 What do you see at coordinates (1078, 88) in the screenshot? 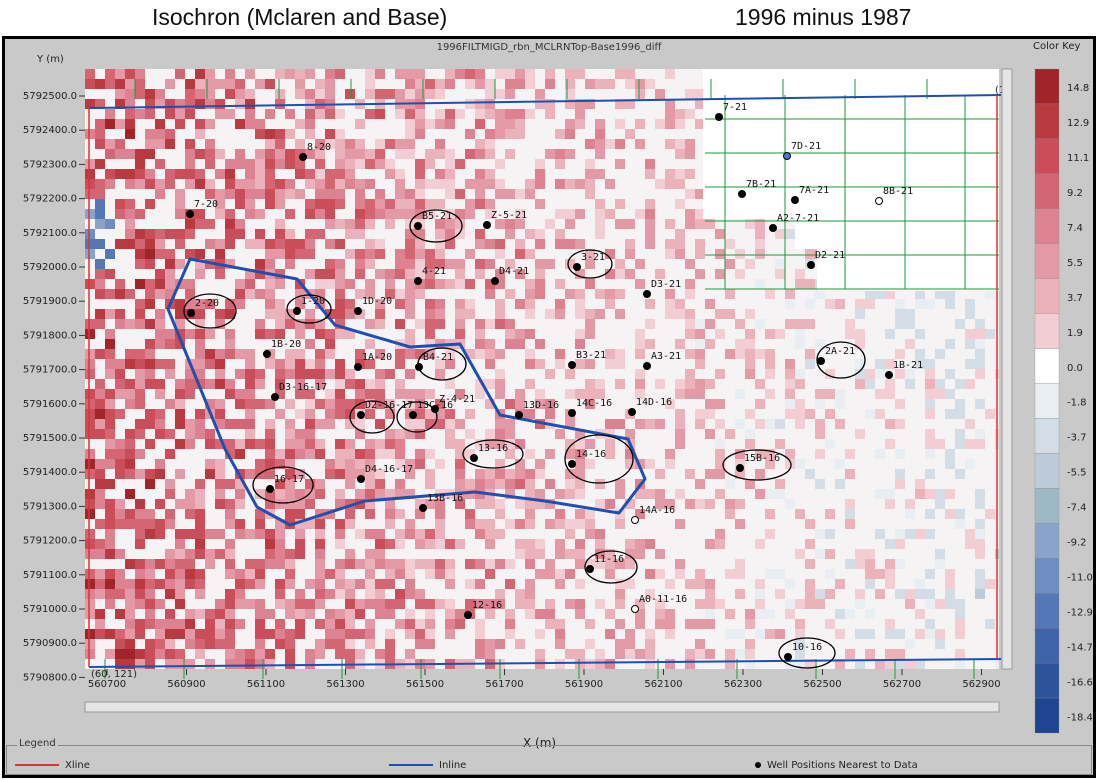
I see `color-key-value: 14.8` at bounding box center [1078, 88].